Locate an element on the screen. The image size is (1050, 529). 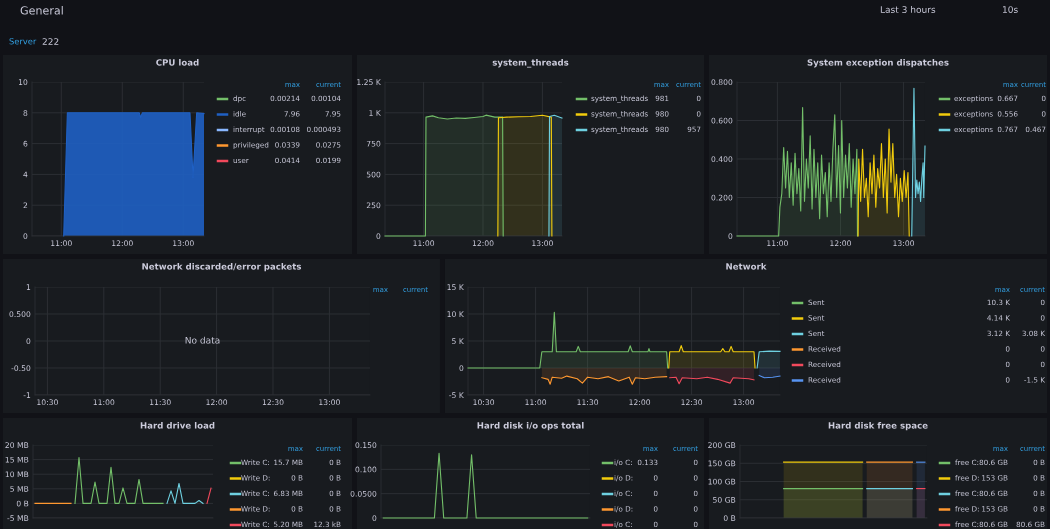
chart-title: Hard disk i/o ops total is located at coordinates (530, 426).